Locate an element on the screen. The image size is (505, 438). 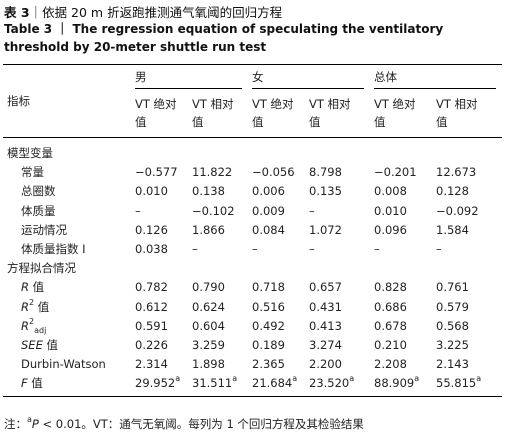
cell-text: 0.126 is located at coordinates (151, 229).